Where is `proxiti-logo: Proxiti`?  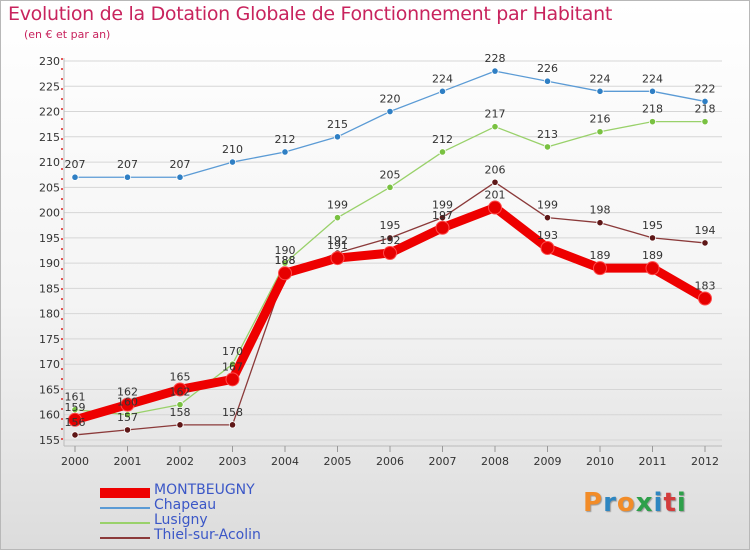 proxiti-logo: Proxiti is located at coordinates (635, 503).